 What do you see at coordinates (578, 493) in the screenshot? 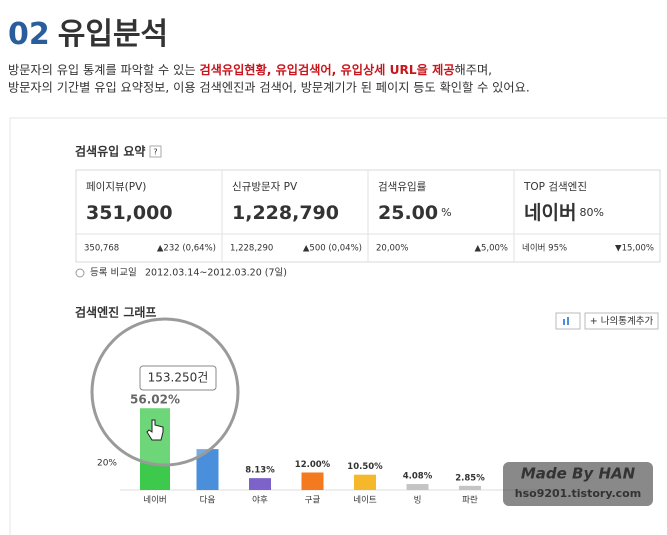
I see `watermark-url: hso9201.tistory.com` at bounding box center [578, 493].